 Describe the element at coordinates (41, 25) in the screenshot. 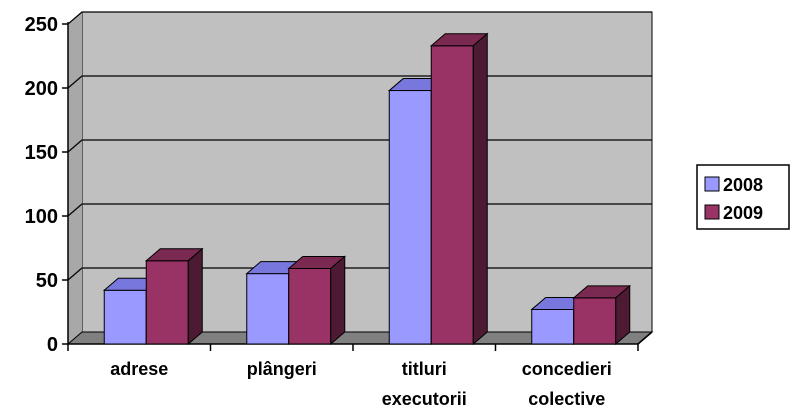

I see `y-tick-label: 250` at that location.